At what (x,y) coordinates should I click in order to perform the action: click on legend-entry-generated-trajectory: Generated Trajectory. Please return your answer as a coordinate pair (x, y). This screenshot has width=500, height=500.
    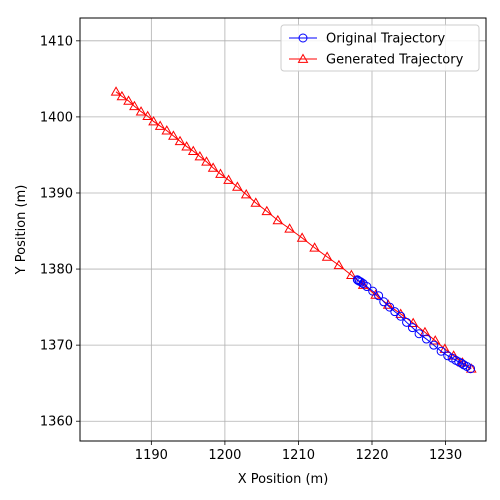
    Looking at the image, I should click on (376, 60).